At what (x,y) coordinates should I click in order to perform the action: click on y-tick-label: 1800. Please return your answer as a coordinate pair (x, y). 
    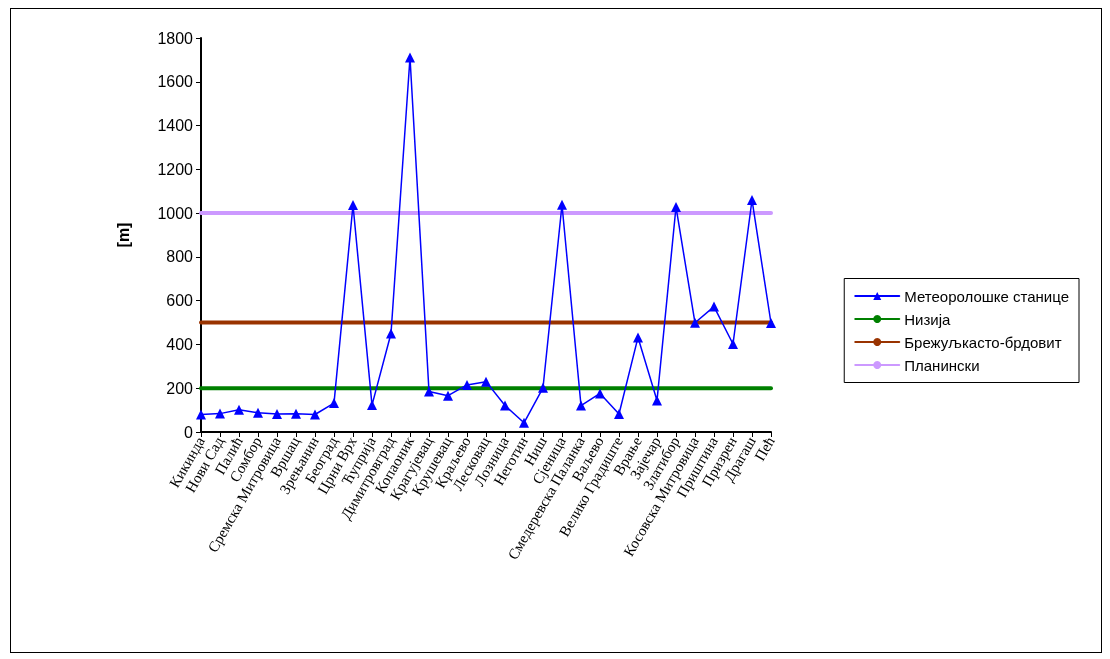
    Looking at the image, I should click on (175, 38).